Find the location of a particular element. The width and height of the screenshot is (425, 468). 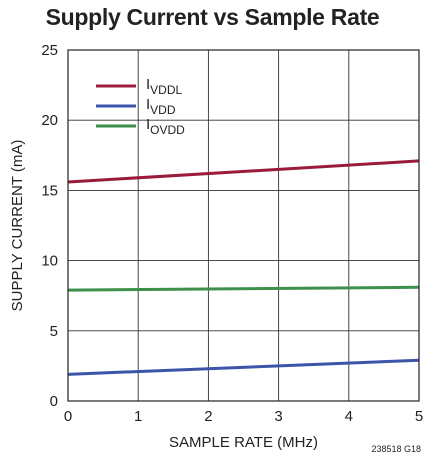

y-tick-label: 20 is located at coordinates (49, 120).